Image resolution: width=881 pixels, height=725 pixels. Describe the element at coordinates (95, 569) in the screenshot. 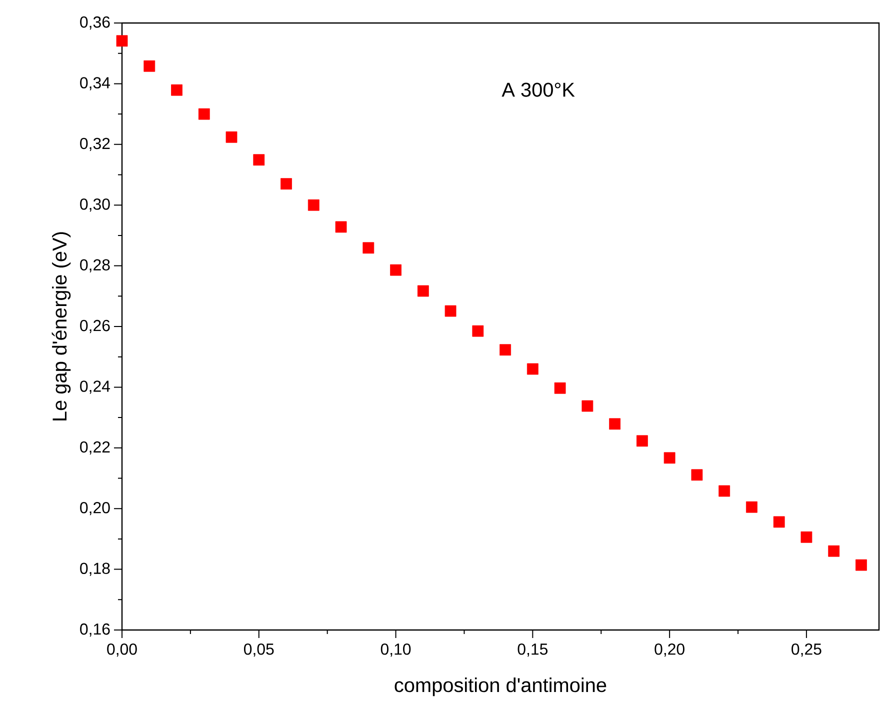

I see `y-tick-label: 0,18` at that location.